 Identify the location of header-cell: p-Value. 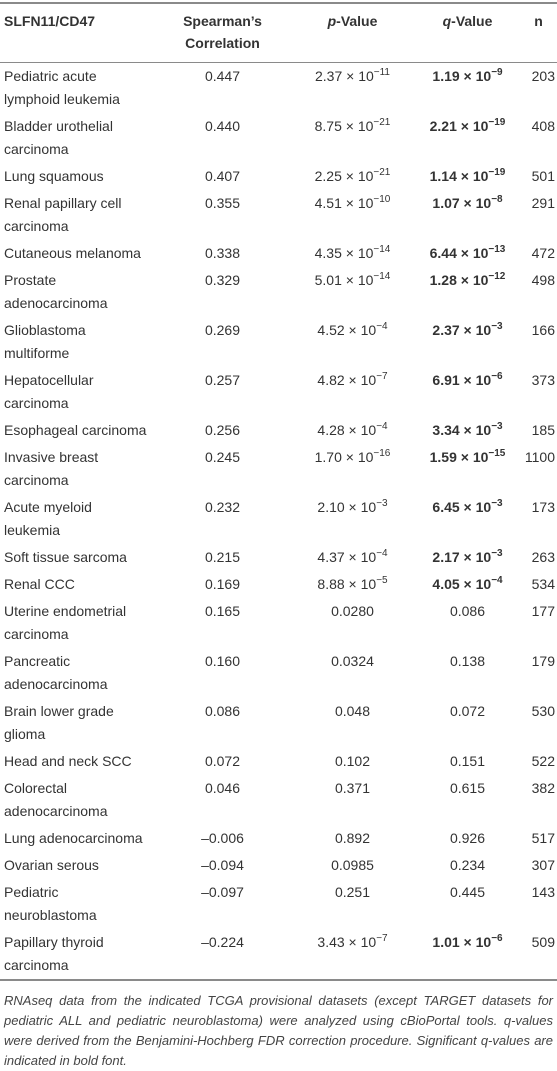
(352, 33).